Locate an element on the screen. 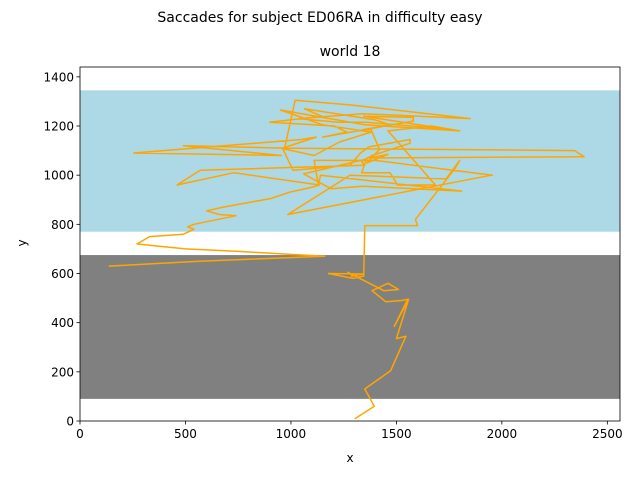 This screenshot has height=480, width=640. x-tick-label-0: 0 is located at coordinates (80, 434).